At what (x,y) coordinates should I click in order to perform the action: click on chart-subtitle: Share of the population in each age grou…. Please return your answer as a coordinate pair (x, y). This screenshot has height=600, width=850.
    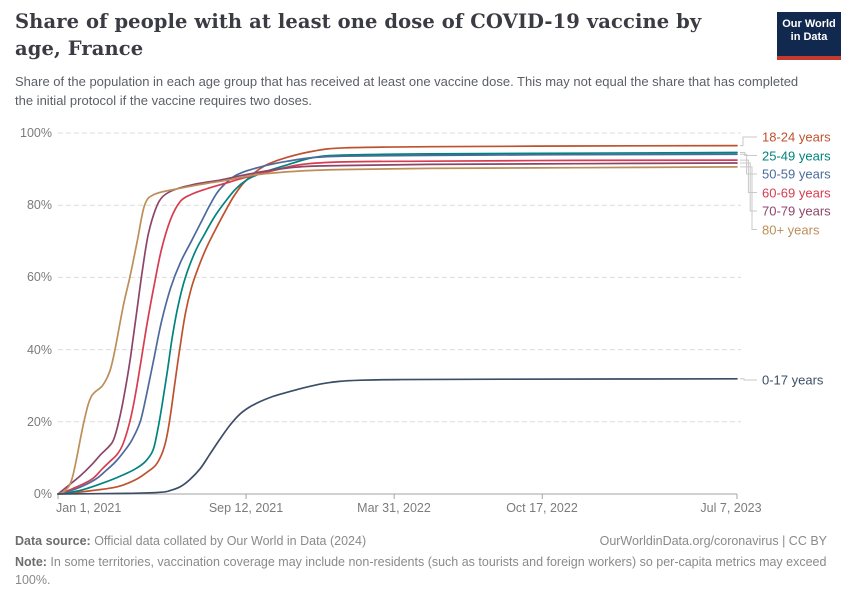
    Looking at the image, I should click on (407, 91).